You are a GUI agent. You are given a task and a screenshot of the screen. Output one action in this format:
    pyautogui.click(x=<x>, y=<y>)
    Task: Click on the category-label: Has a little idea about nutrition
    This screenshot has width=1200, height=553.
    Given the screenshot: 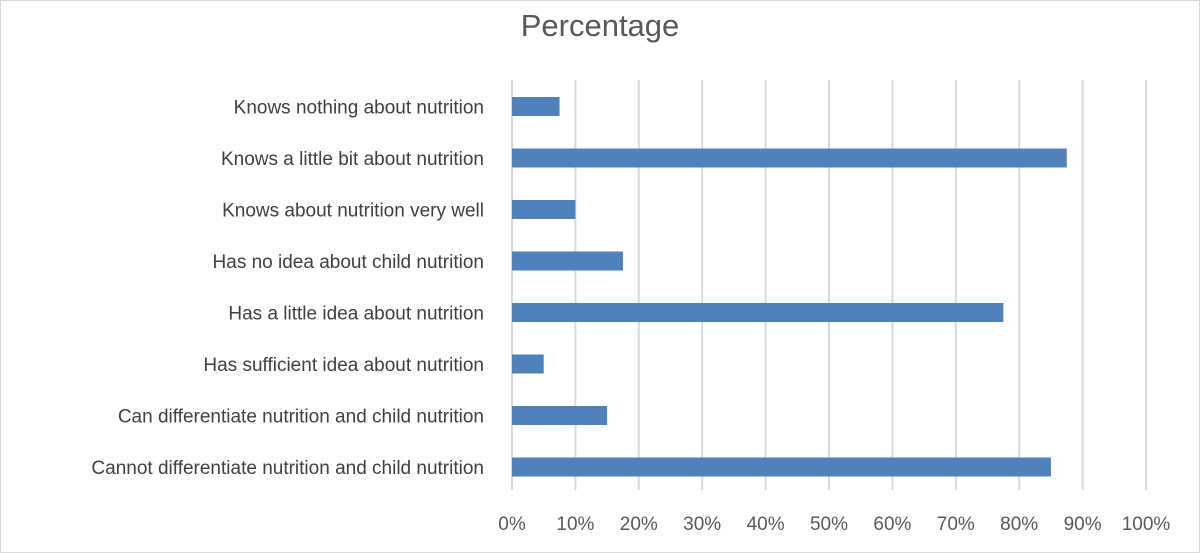 What is the action you would take?
    pyautogui.click(x=356, y=314)
    